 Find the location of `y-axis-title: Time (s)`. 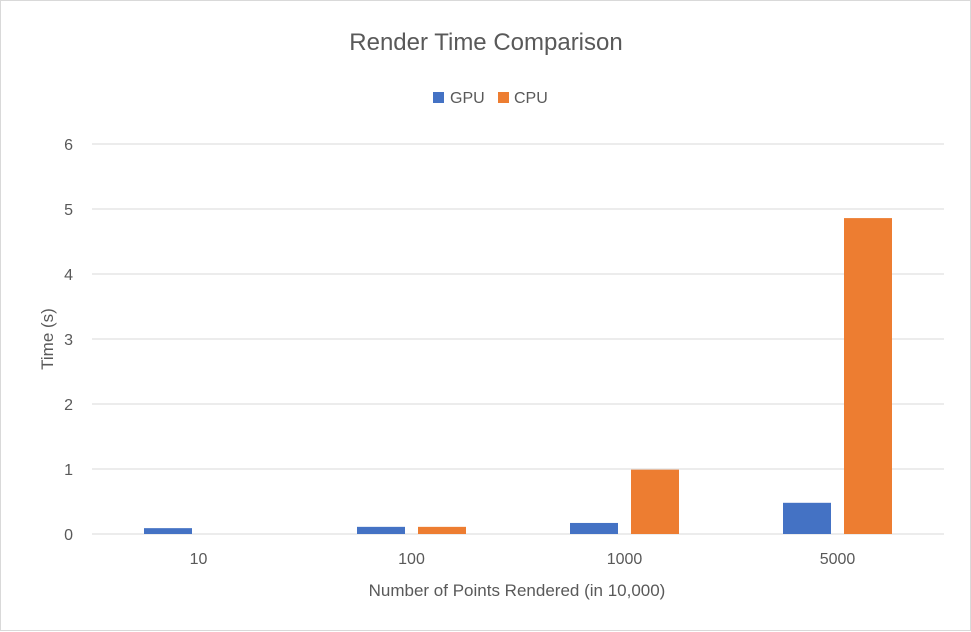

y-axis-title: Time (s) is located at coordinates (47, 339).